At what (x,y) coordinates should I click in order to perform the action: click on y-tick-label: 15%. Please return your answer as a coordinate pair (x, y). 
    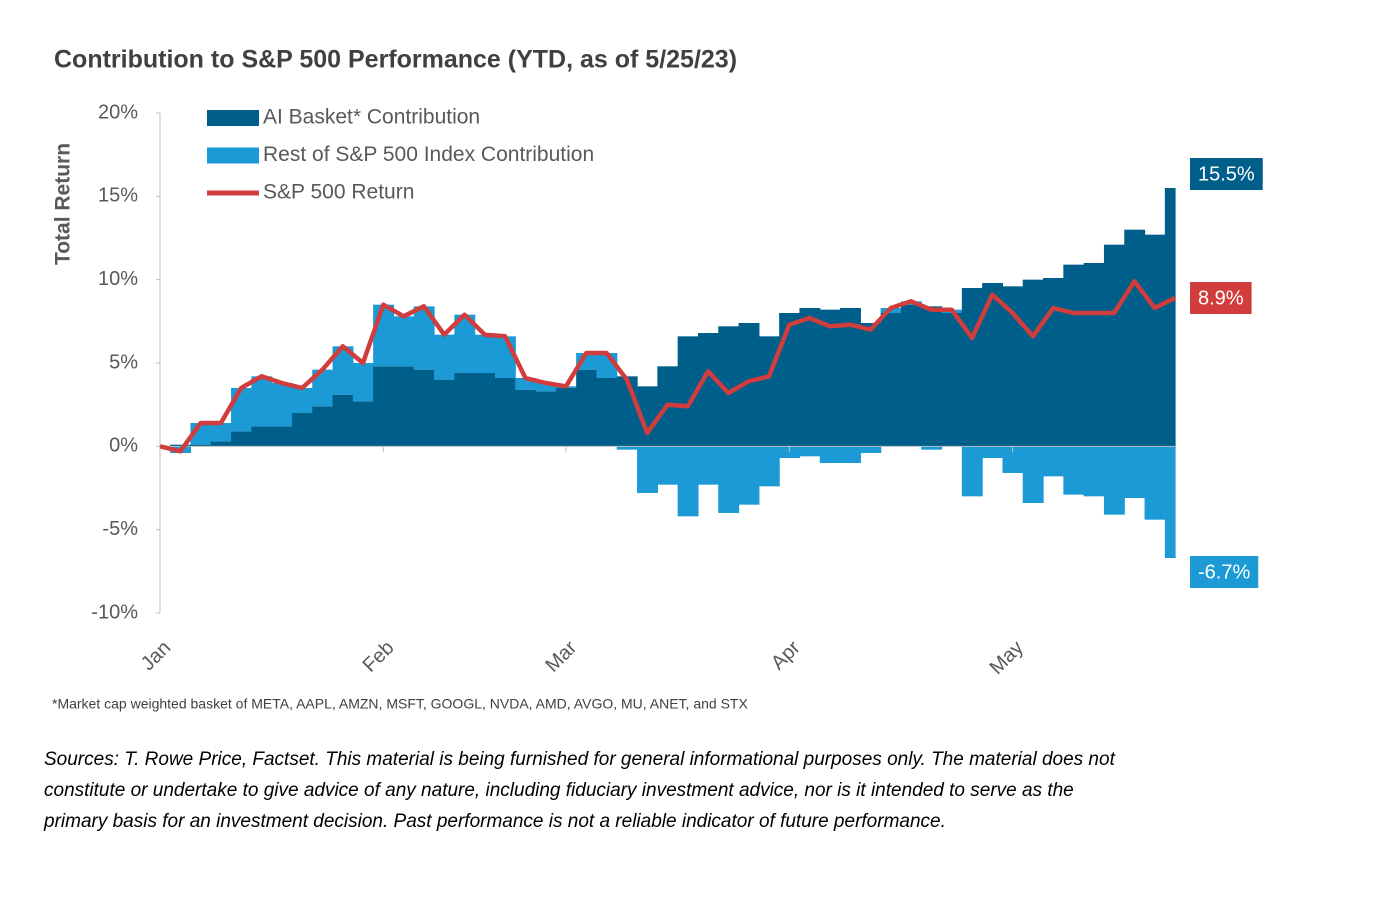
    Looking at the image, I should click on (118, 196).